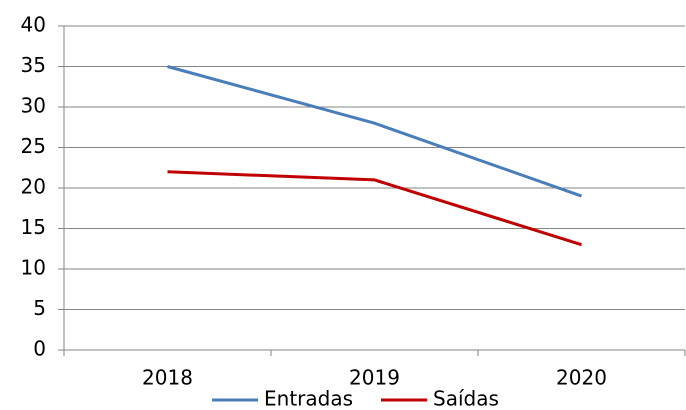 This screenshot has height=410, width=686. Describe the element at coordinates (39, 308) in the screenshot. I see `y-tick-label: 5` at that location.